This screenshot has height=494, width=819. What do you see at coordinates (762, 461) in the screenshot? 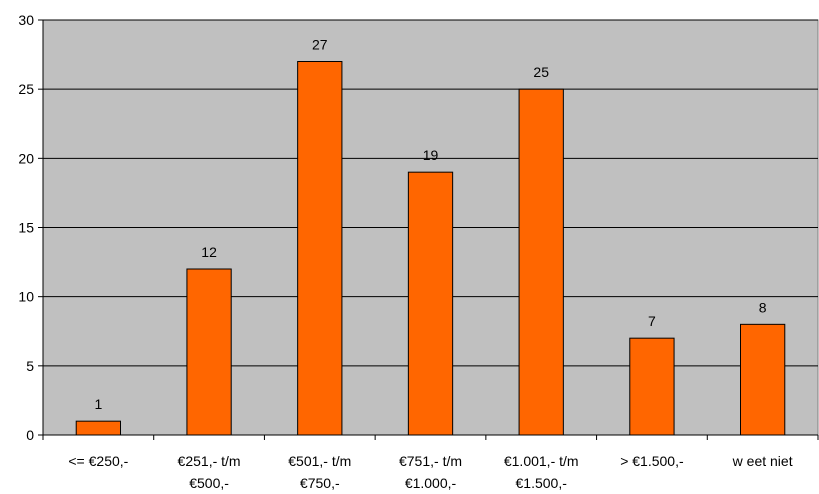
I see `category-label: w eet niet` at bounding box center [762, 461].